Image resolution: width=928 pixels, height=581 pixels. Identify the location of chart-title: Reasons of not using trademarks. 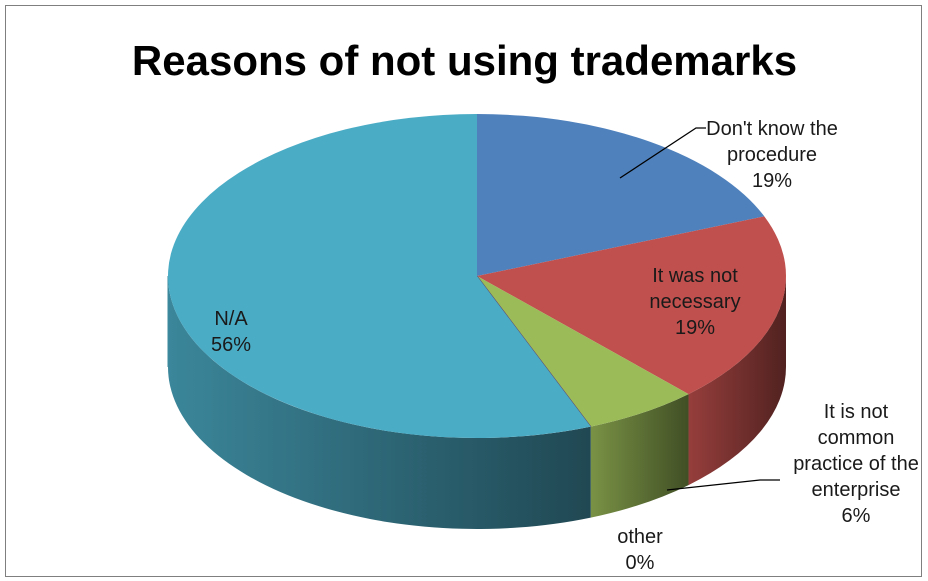
(464, 60).